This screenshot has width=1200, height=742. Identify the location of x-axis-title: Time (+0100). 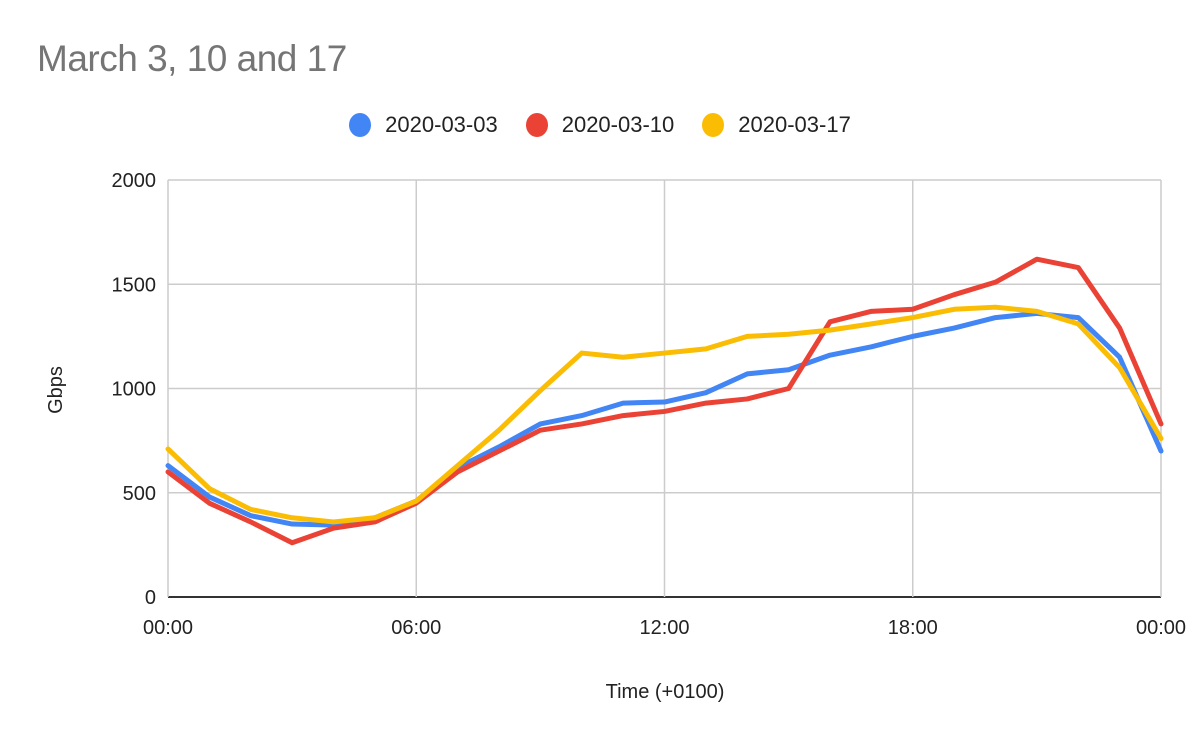
(665, 692).